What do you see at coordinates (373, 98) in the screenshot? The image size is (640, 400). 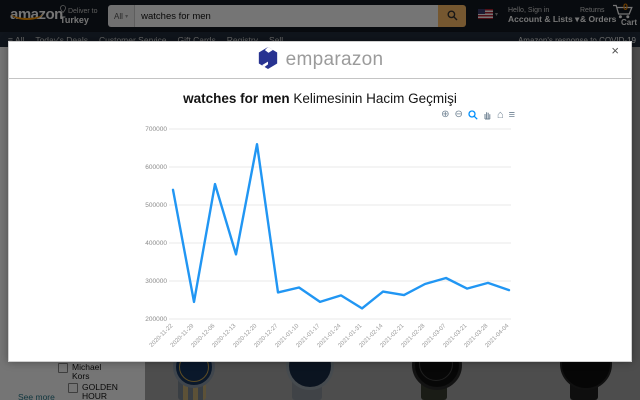 I see `chart-title-suffix: Kelimesinin Hacim Geçmişi` at bounding box center [373, 98].